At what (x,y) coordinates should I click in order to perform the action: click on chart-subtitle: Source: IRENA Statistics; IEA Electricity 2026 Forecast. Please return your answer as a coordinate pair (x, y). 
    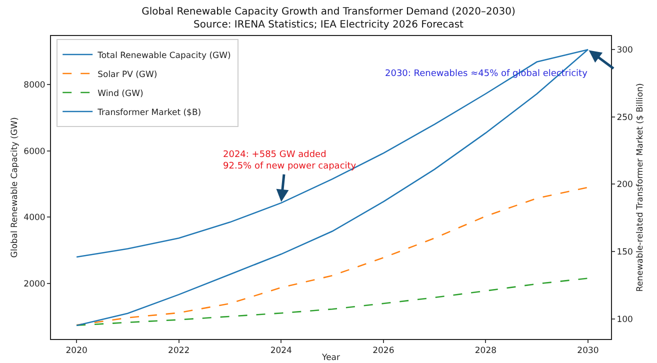
    Looking at the image, I should click on (329, 25).